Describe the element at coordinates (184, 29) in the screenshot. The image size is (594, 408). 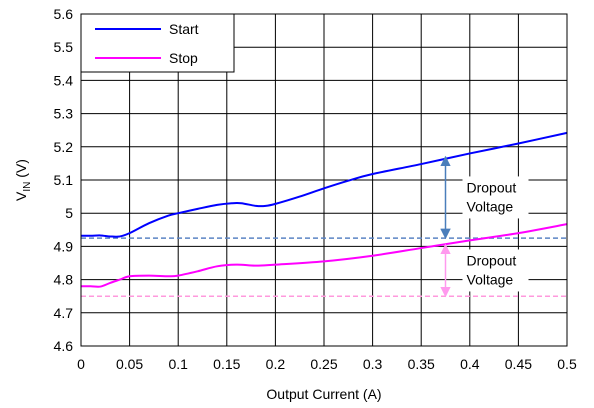
I see `legend-label-start: Start` at that location.